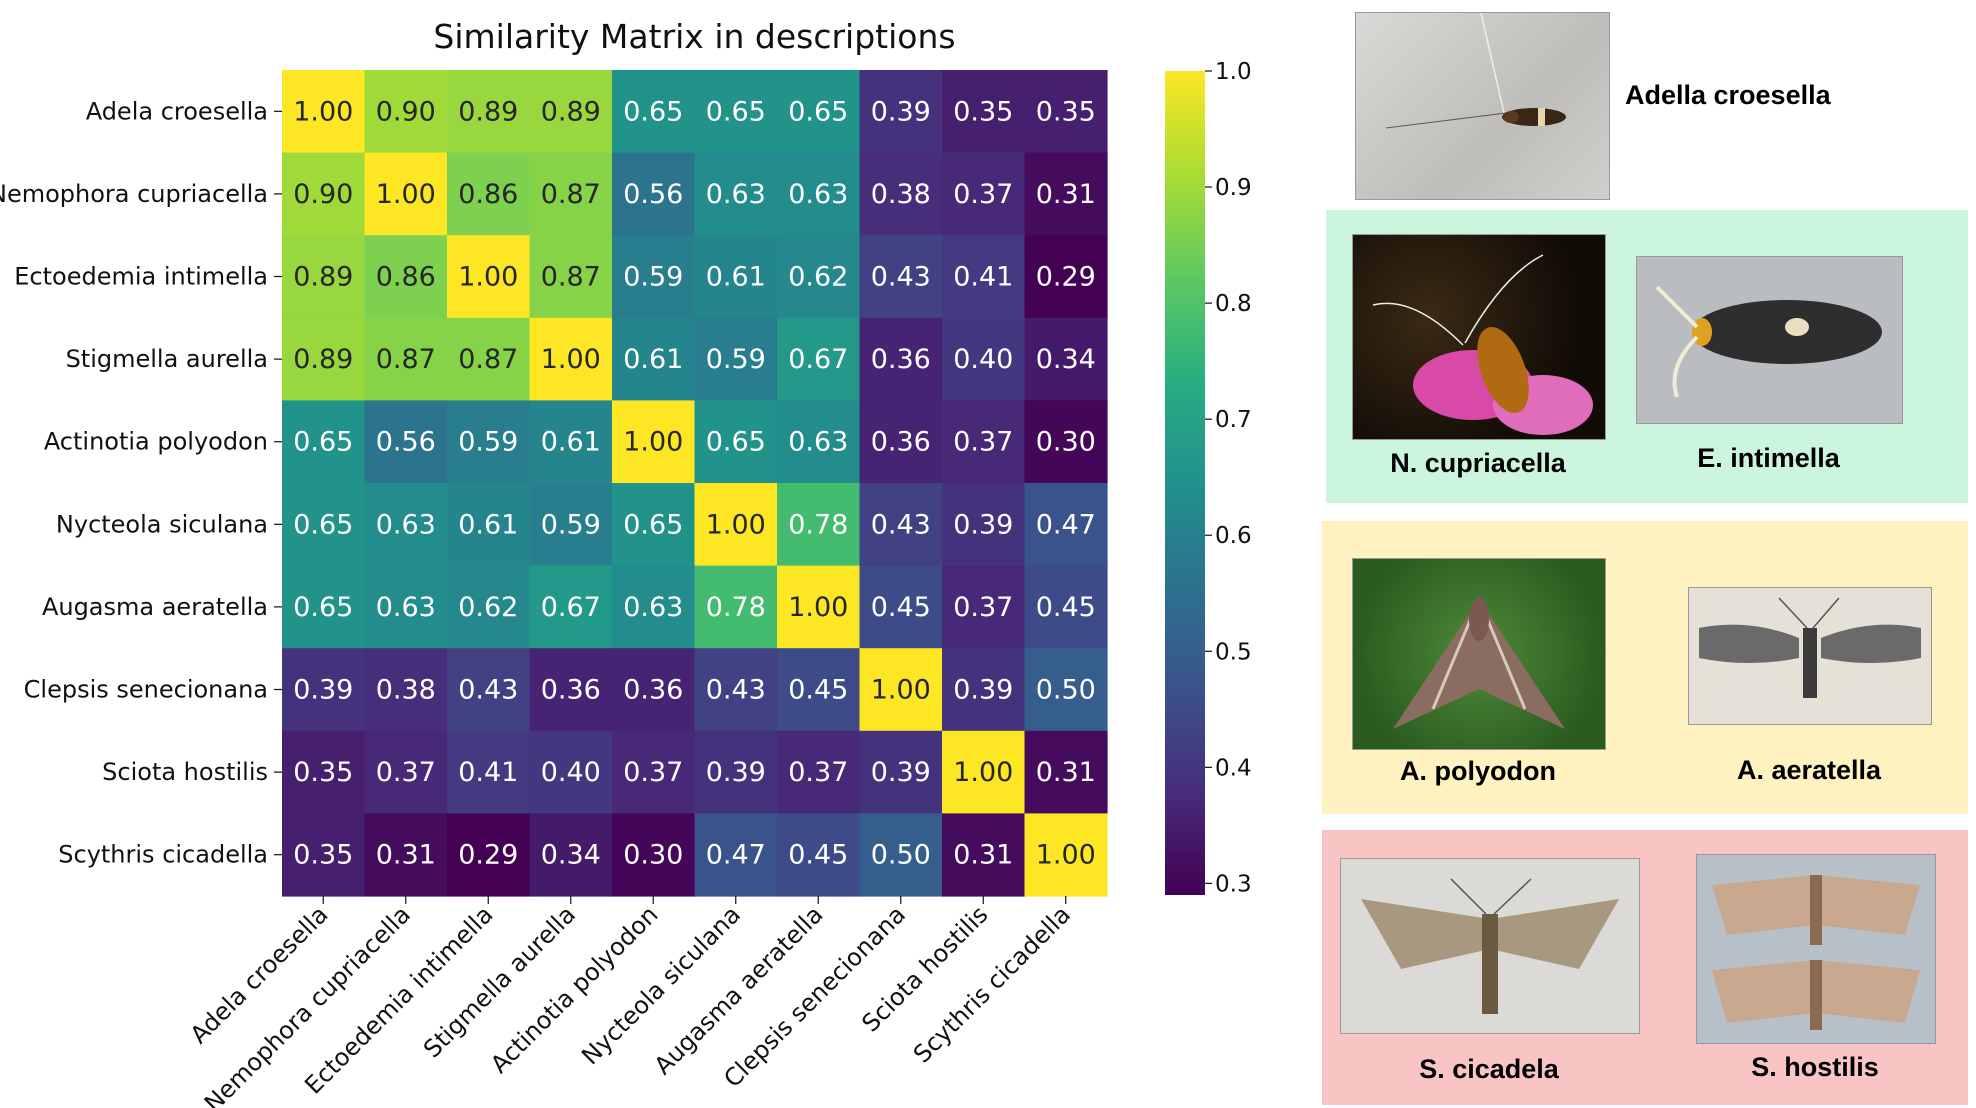 This screenshot has height=1108, width=1976. What do you see at coordinates (1185, 483) in the screenshot?
I see `colorbar-gradient` at bounding box center [1185, 483].